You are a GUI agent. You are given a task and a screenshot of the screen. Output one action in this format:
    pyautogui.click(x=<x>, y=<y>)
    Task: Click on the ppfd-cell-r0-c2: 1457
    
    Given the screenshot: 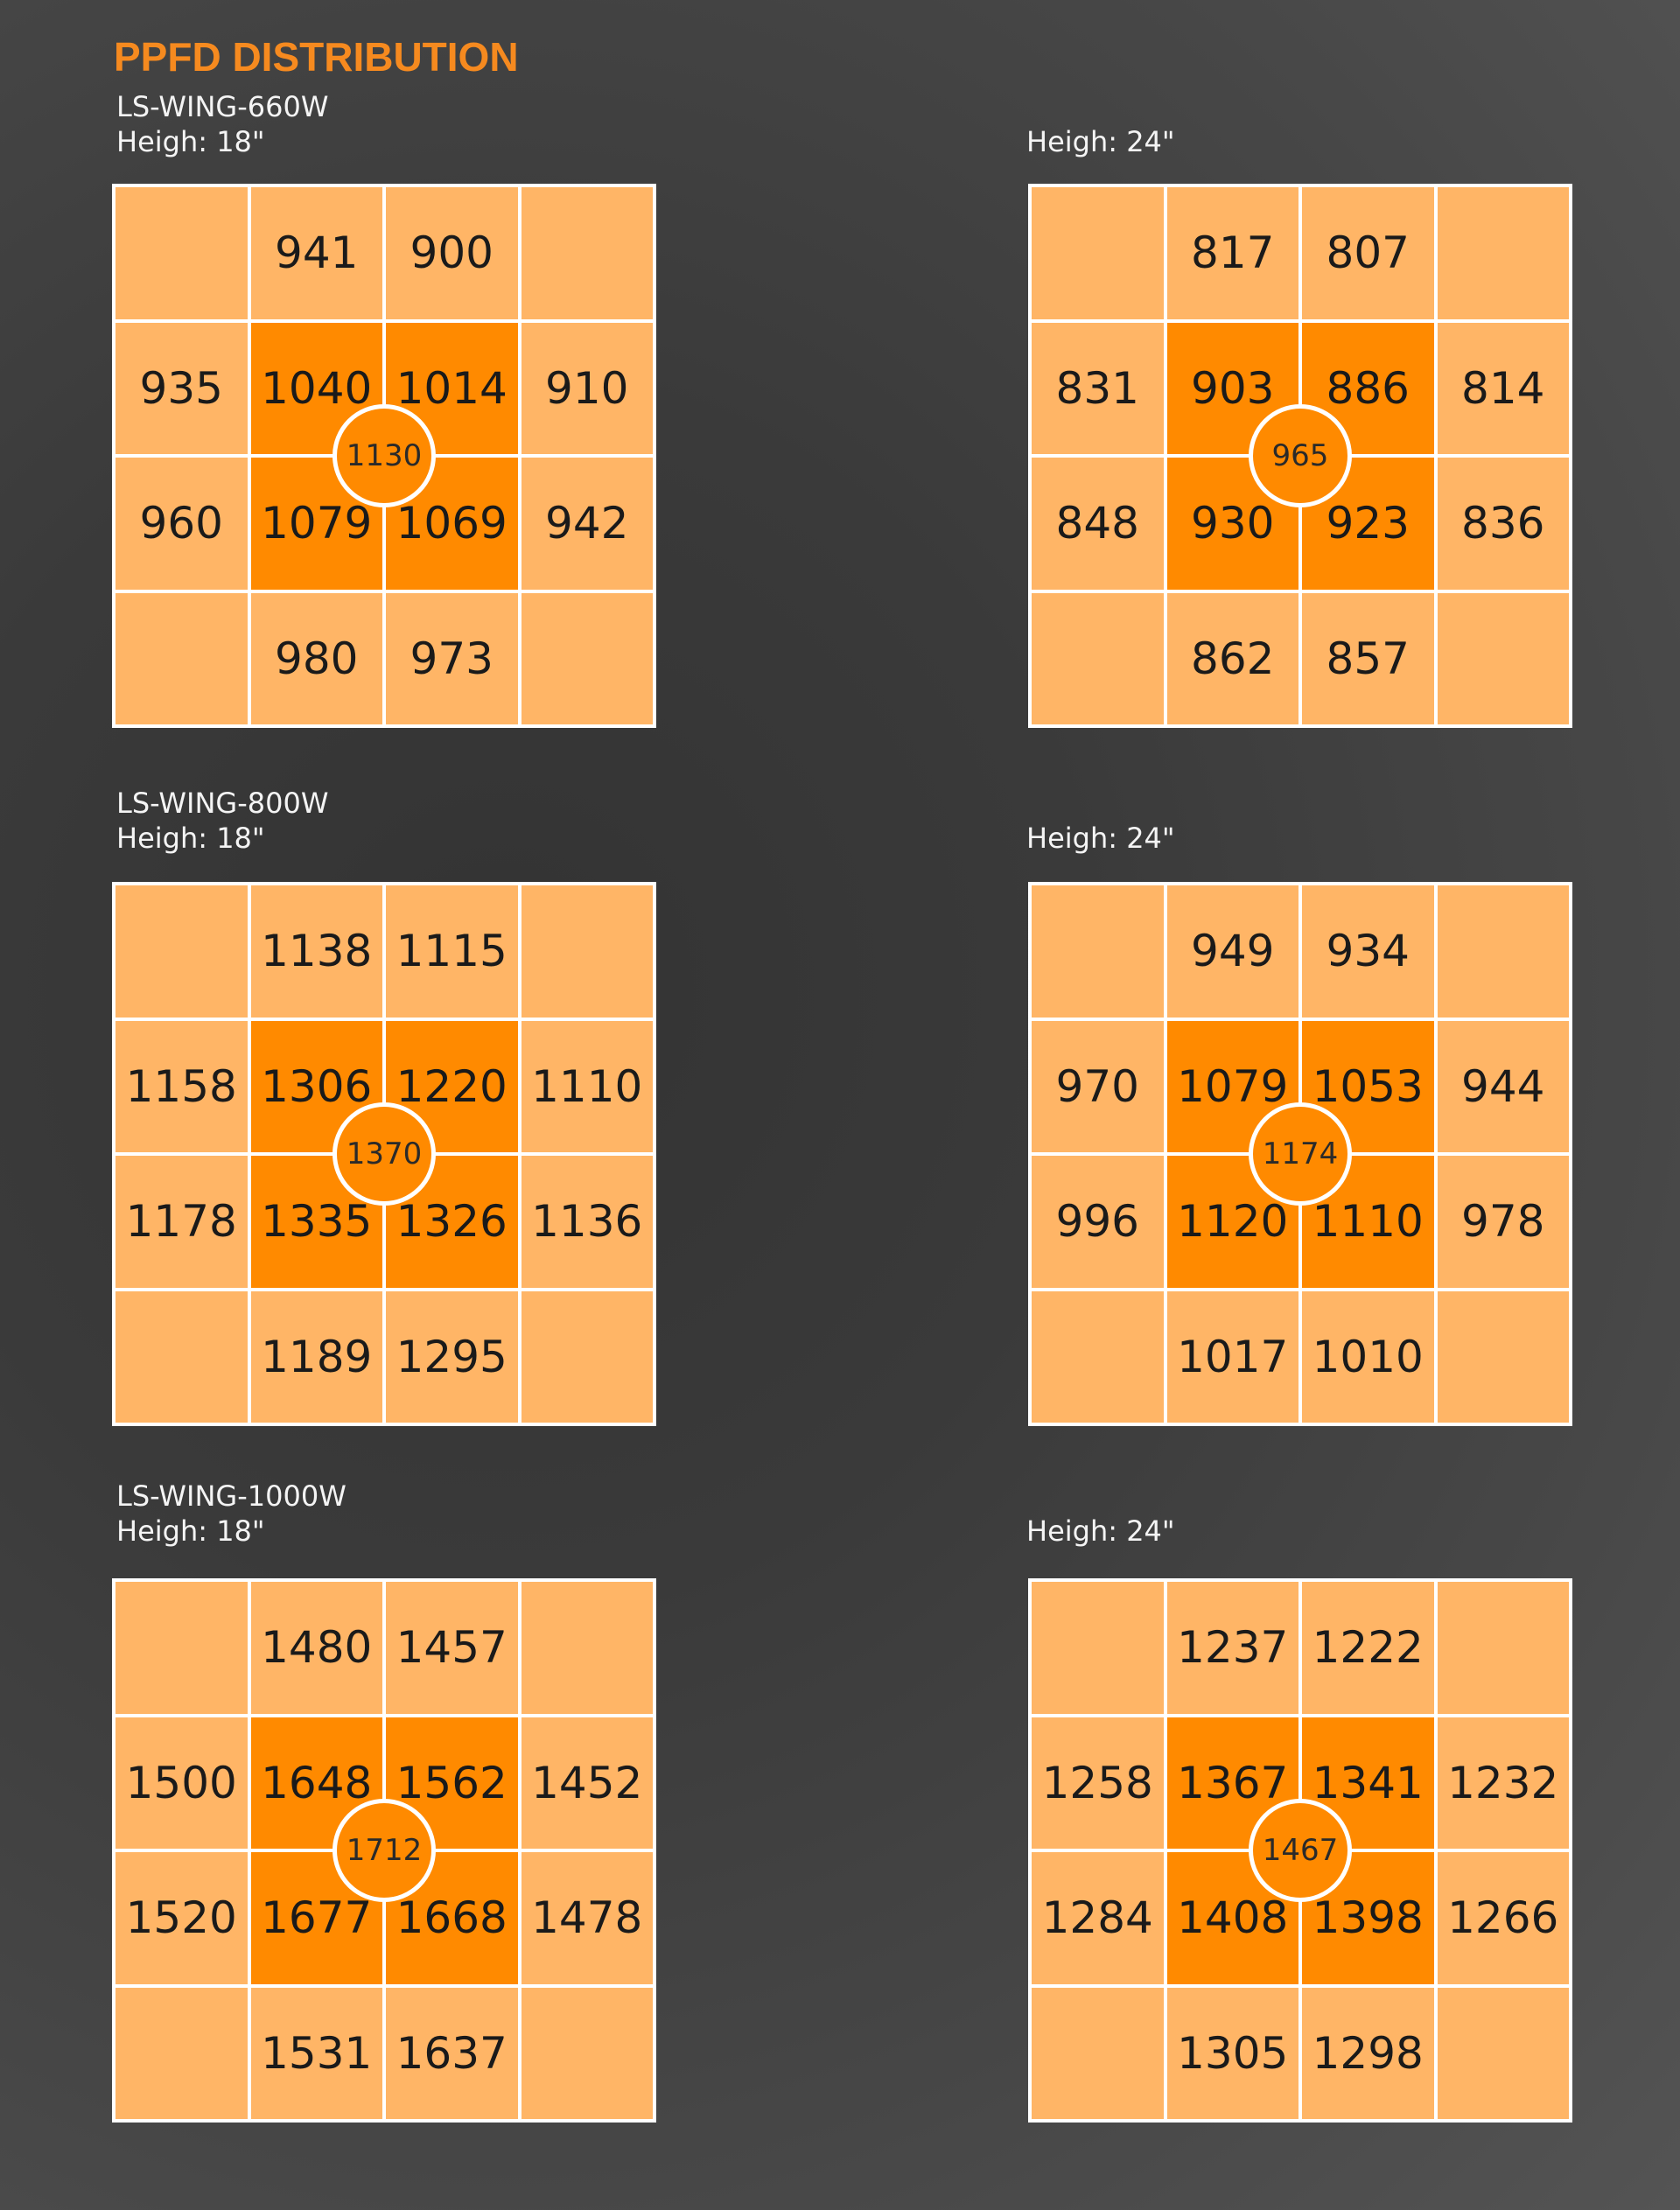 What is the action you would take?
    pyautogui.click(x=452, y=1648)
    